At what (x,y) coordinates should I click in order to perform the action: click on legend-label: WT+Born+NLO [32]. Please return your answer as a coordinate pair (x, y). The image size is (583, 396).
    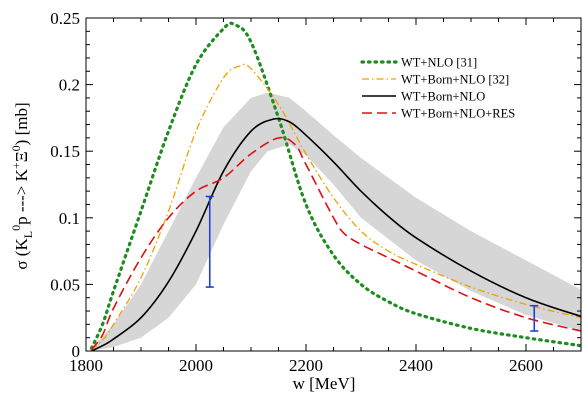
    Looking at the image, I should click on (455, 80).